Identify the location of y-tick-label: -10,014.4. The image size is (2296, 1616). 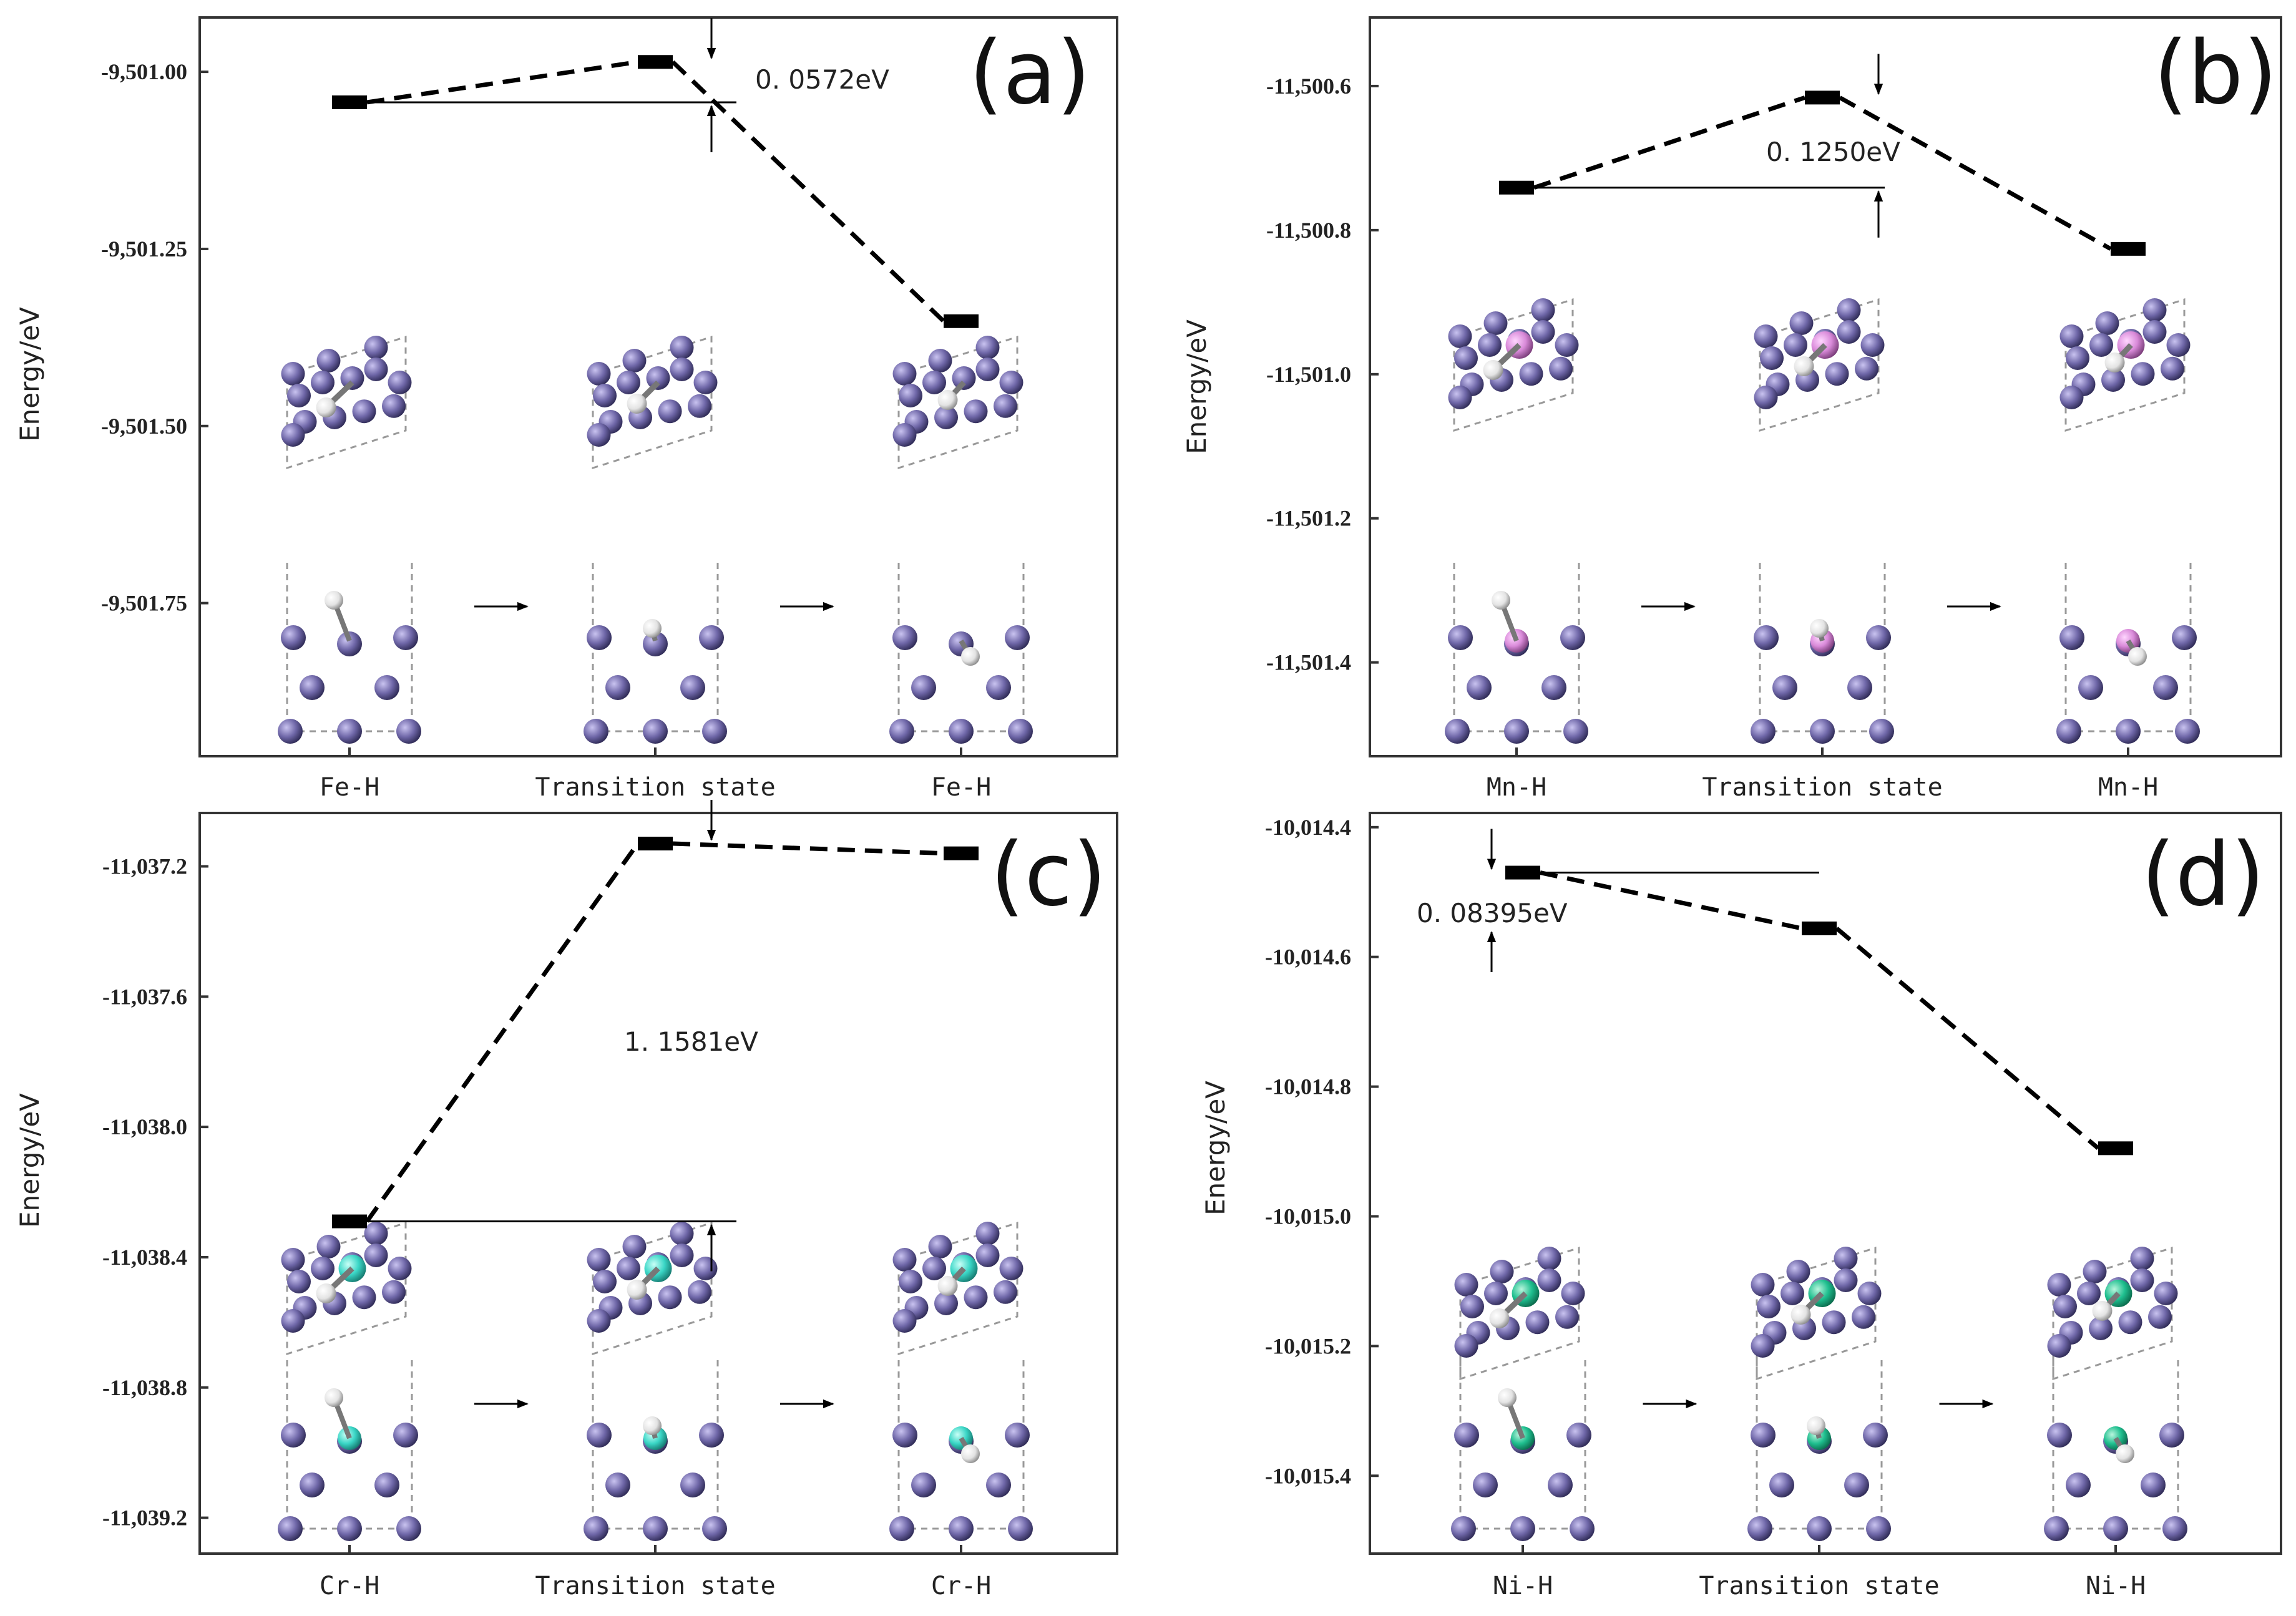
(1308, 827).